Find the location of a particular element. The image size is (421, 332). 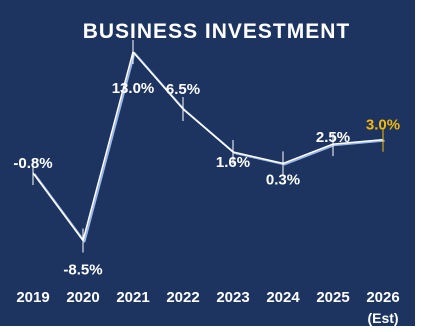

data-label-2023: 1.6% is located at coordinates (233, 162).